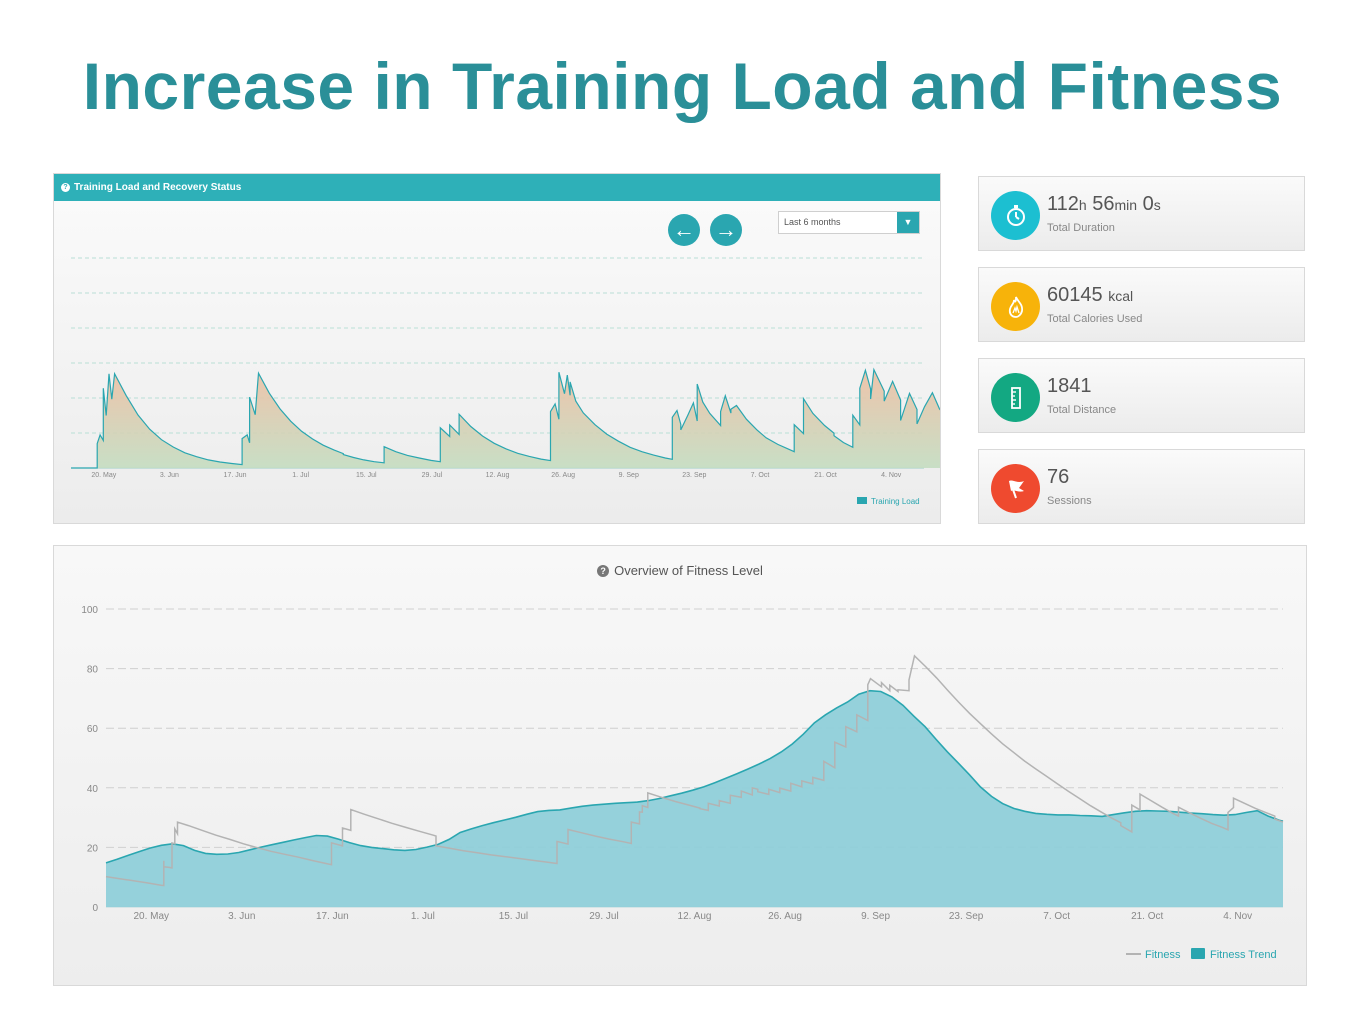 Image resolution: width=1365 pixels, height=1024 pixels. What do you see at coordinates (1082, 410) in the screenshot?
I see `total-distance-label: Total Distance` at bounding box center [1082, 410].